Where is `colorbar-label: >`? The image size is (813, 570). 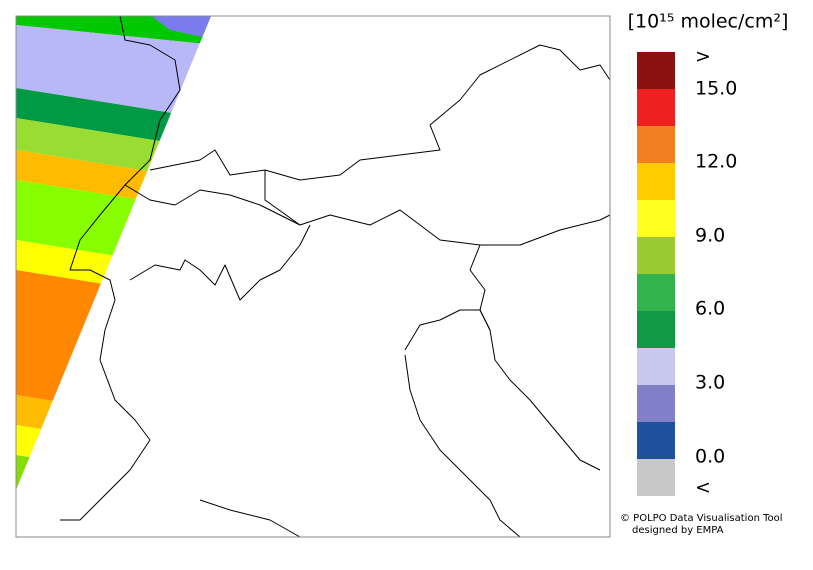 colorbar-label: > is located at coordinates (703, 57).